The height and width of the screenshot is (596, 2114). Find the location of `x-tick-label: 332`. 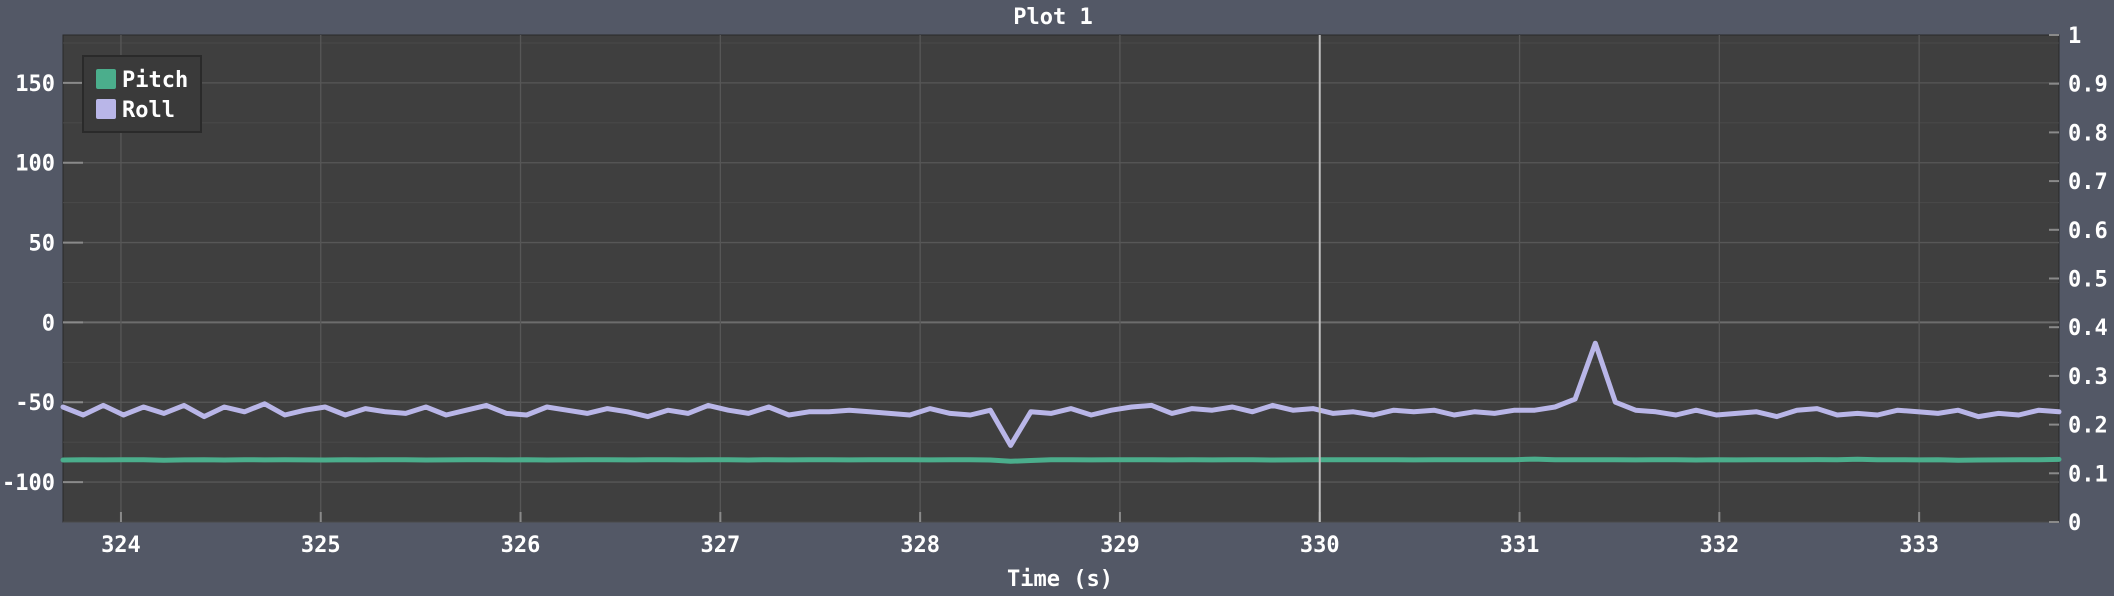

x-tick-label: 332 is located at coordinates (1719, 545).